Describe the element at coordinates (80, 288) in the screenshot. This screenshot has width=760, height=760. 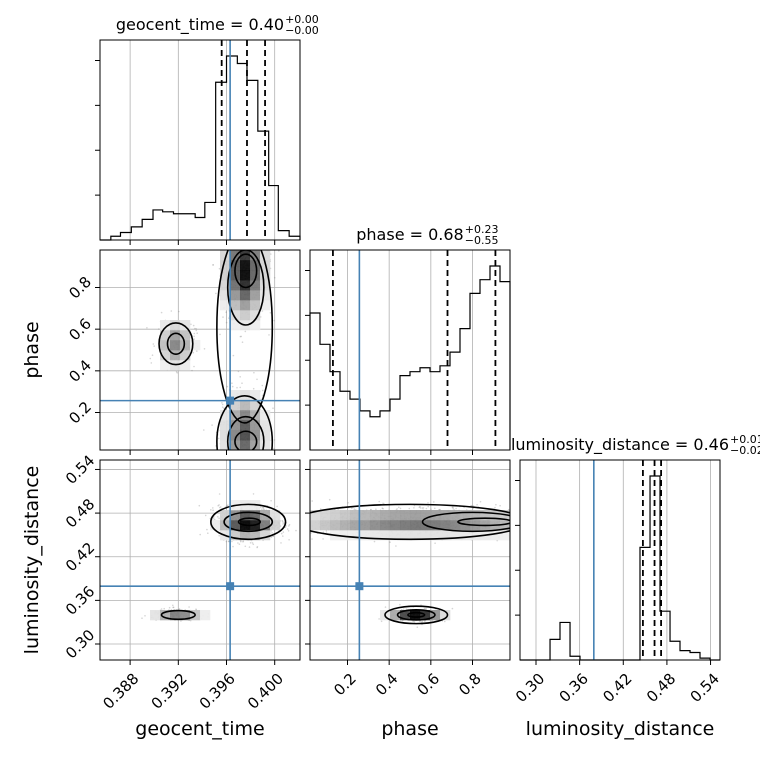
I see `y-tick-label: 0.8` at that location.